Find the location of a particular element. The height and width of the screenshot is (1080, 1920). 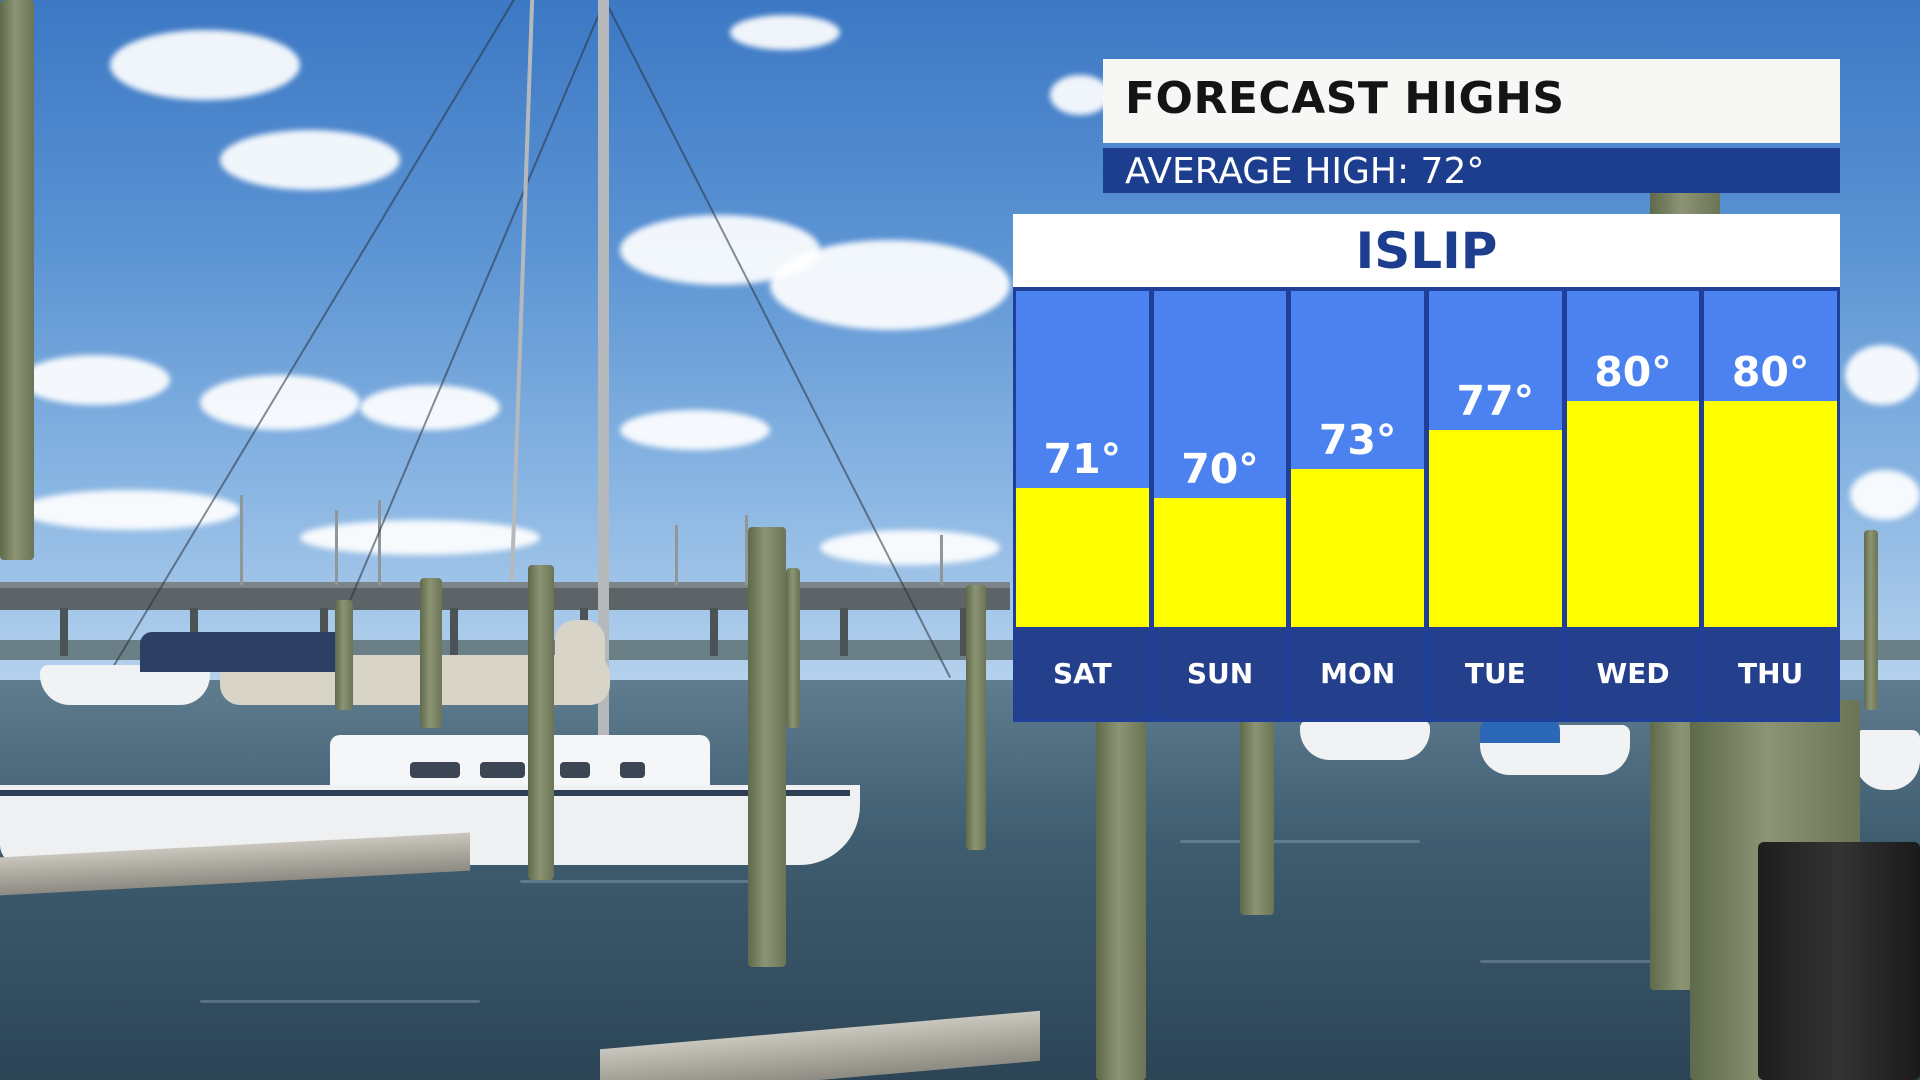

day-band: SAT is located at coordinates (1082, 673).